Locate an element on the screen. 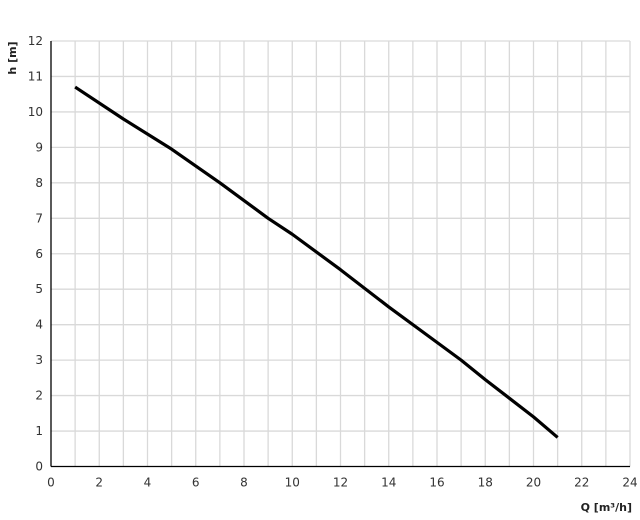 This screenshot has height=520, width=640. y-tick-label: 6 is located at coordinates (39, 254).